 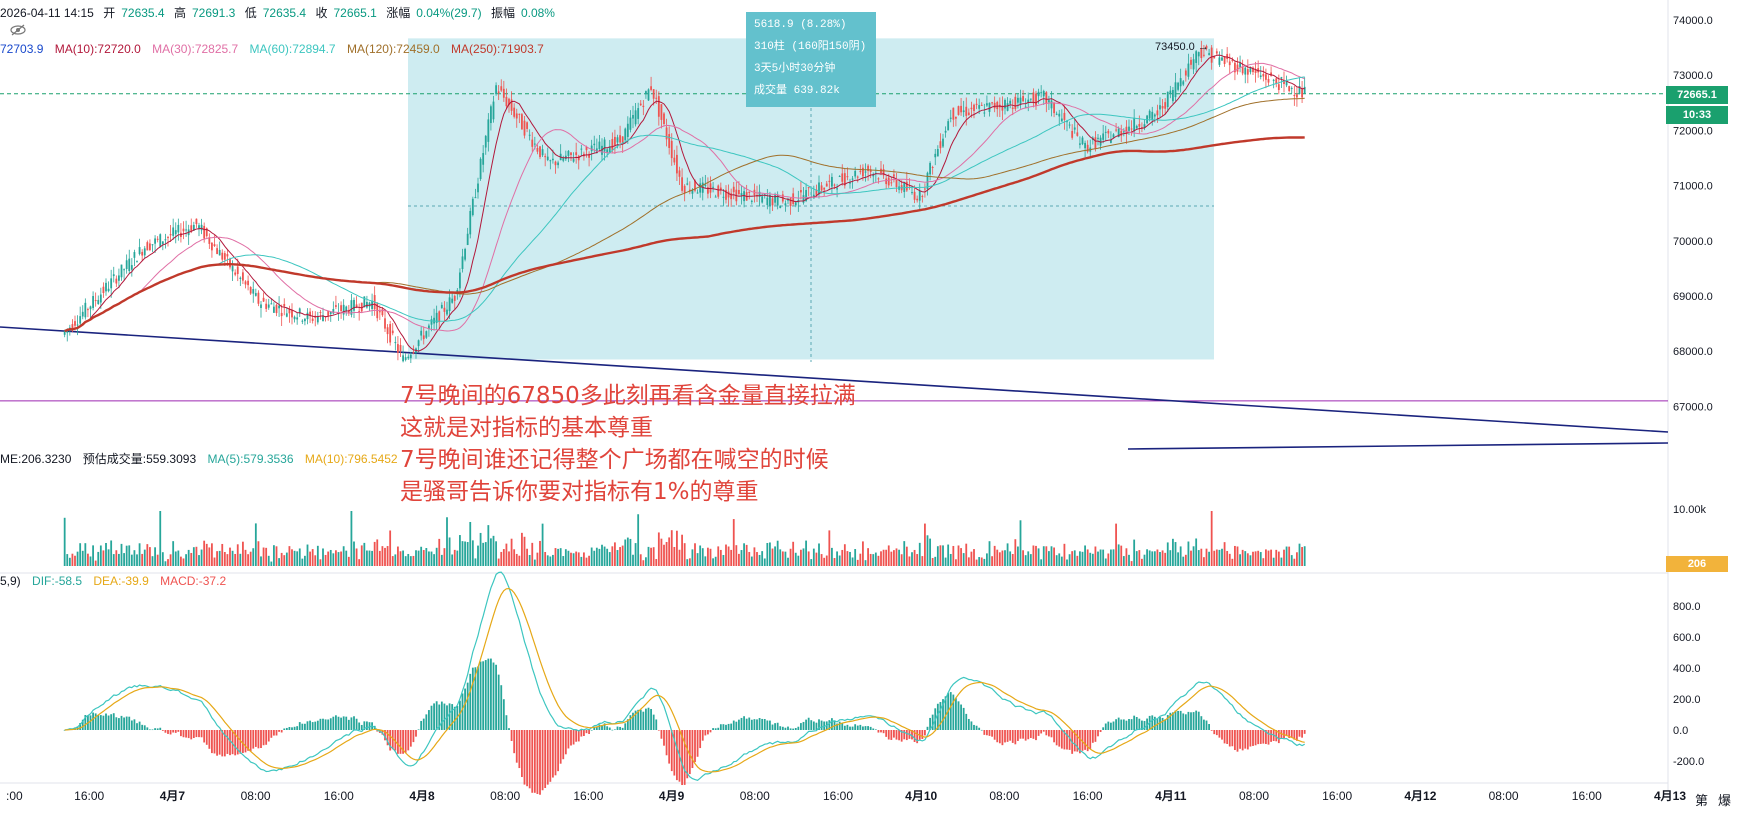 I want to click on volume-axis-label: 10.00k, so click(x=1690, y=510).